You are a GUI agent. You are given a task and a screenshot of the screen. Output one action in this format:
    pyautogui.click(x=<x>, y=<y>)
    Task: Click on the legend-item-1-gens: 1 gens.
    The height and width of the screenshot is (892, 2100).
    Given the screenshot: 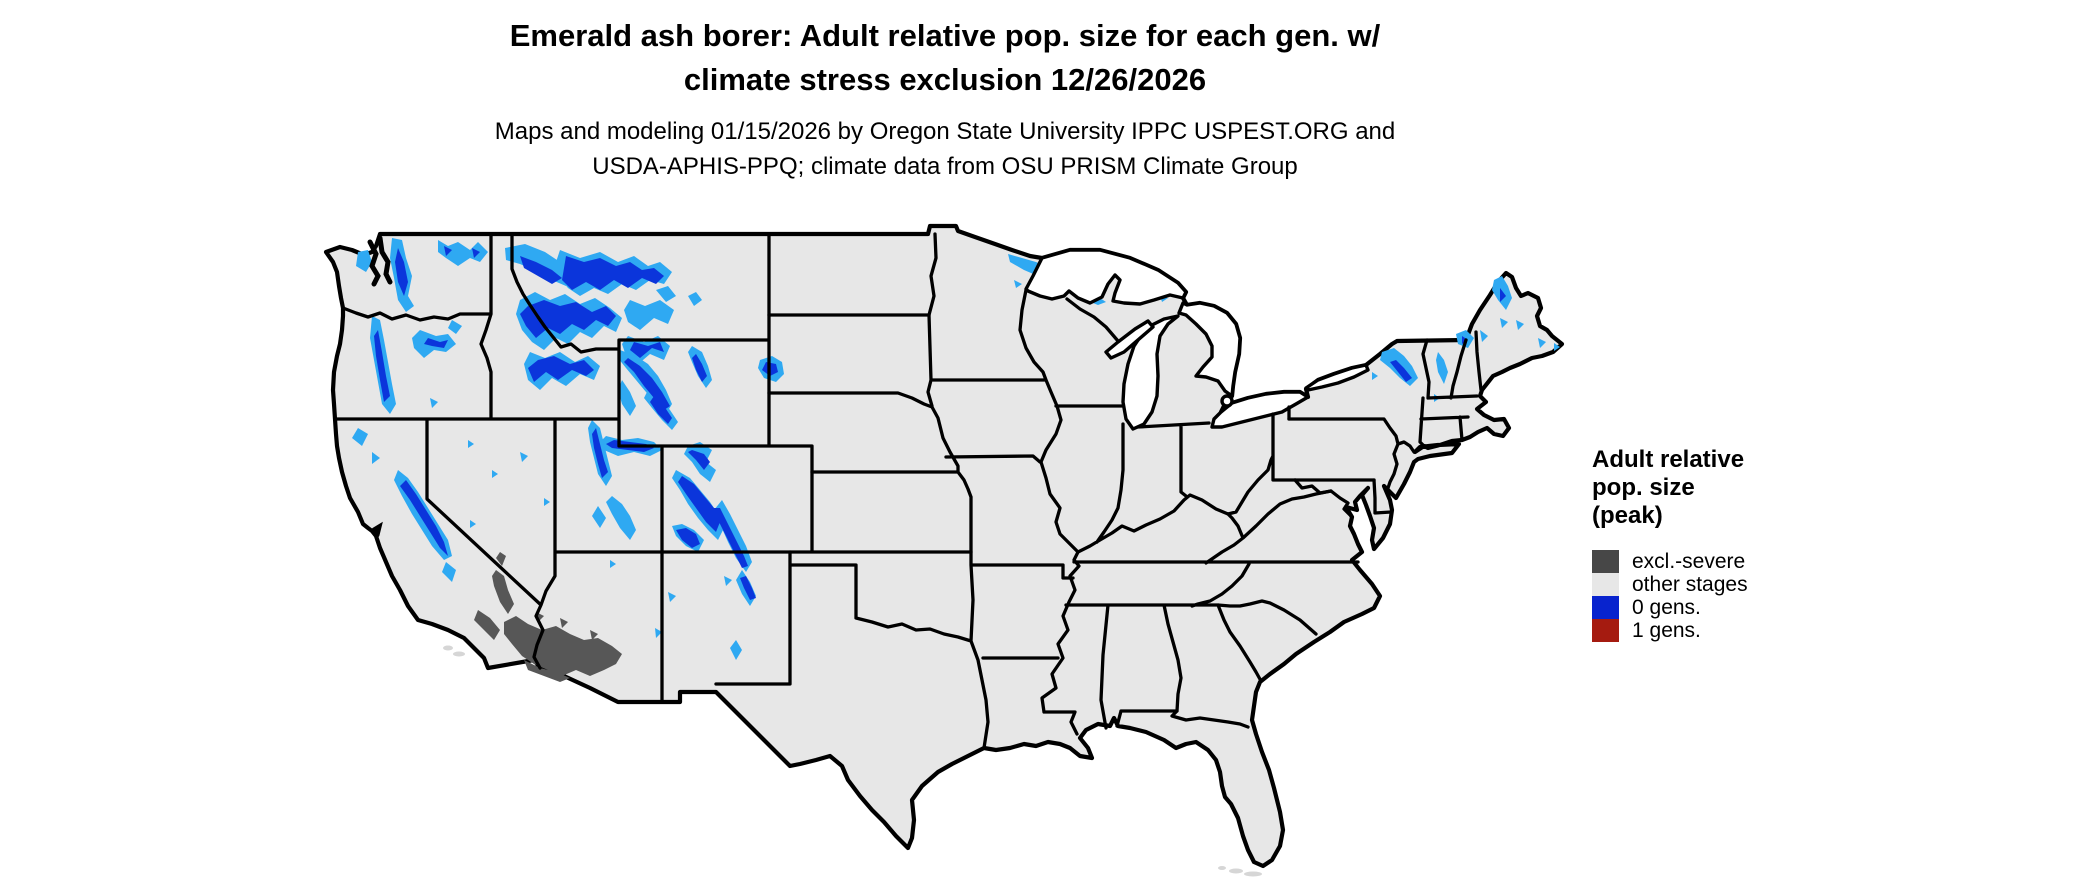 What is the action you would take?
    pyautogui.click(x=1722, y=630)
    